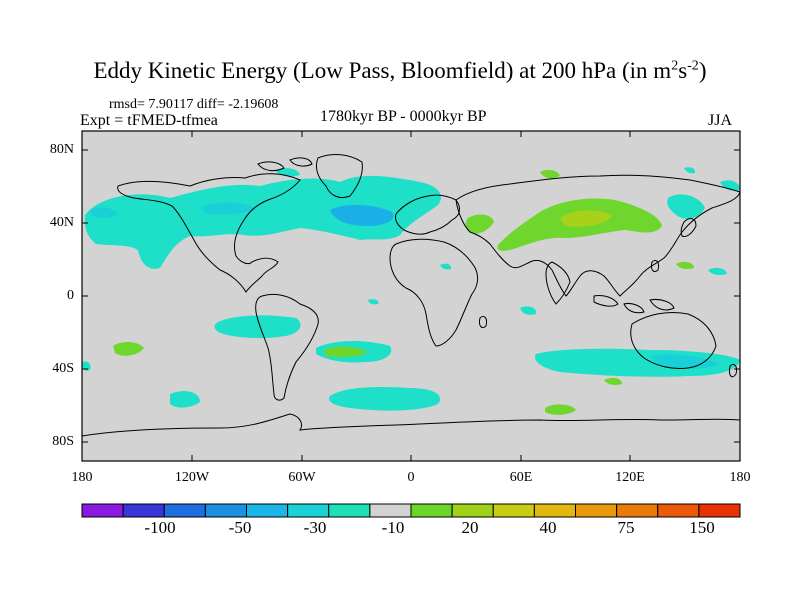 The width and height of the screenshot is (800, 600). I want to click on anomaly-patch-south-pacific-green, so click(128, 349).